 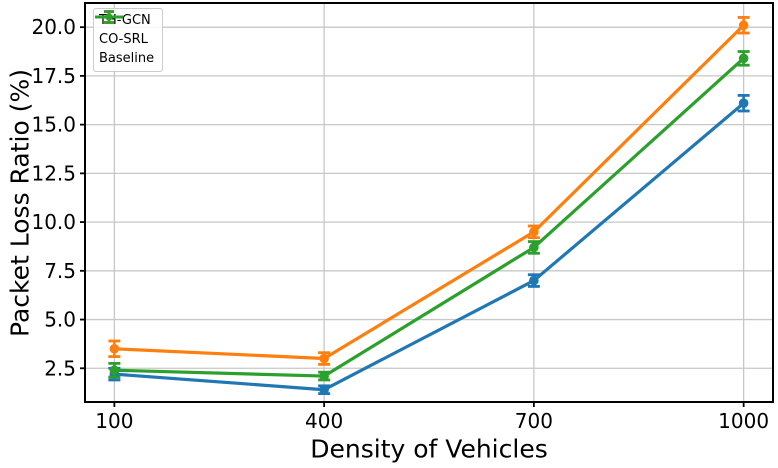 What do you see at coordinates (127, 58) in the screenshot?
I see `legend-label: Baseline` at bounding box center [127, 58].